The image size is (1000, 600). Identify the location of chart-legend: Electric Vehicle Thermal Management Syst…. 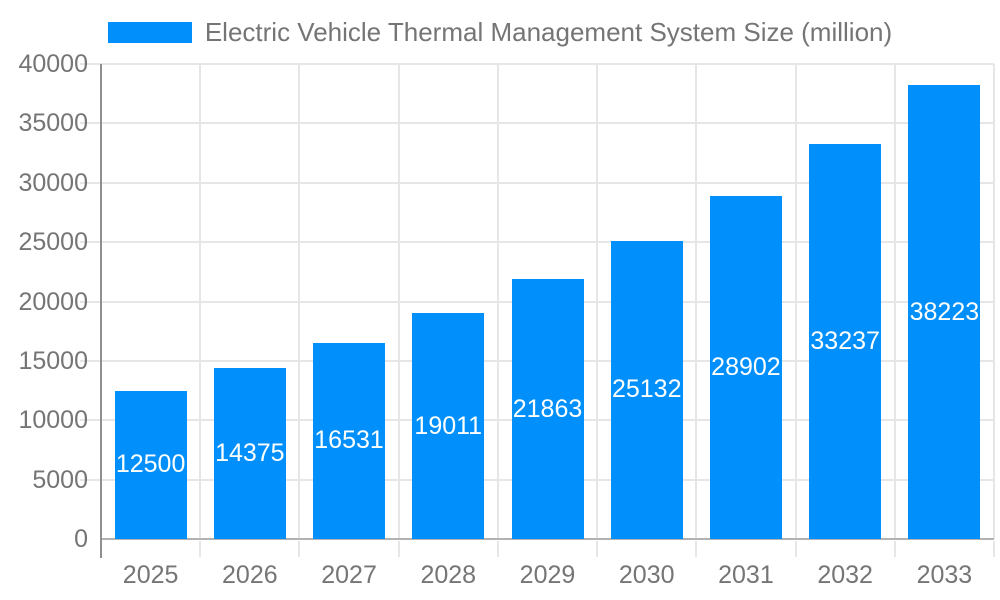
(500, 32).